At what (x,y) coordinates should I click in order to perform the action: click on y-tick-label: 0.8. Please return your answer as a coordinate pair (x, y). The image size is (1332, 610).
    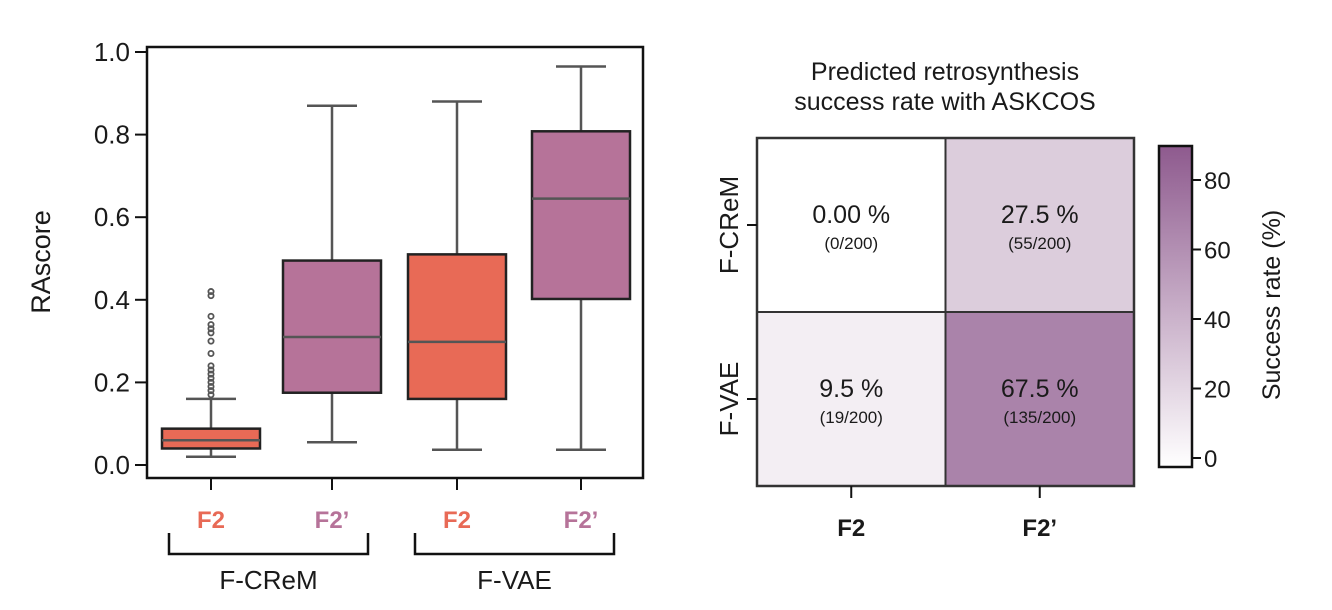
    Looking at the image, I should click on (112, 135).